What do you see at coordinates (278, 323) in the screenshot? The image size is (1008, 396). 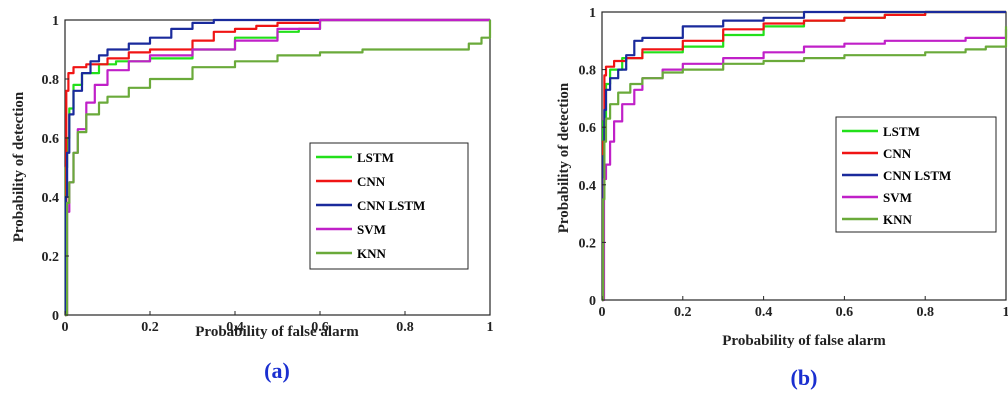 I see `x-ticks-a: 0 0.2 0.4 0.6 0.8 1` at bounding box center [278, 323].